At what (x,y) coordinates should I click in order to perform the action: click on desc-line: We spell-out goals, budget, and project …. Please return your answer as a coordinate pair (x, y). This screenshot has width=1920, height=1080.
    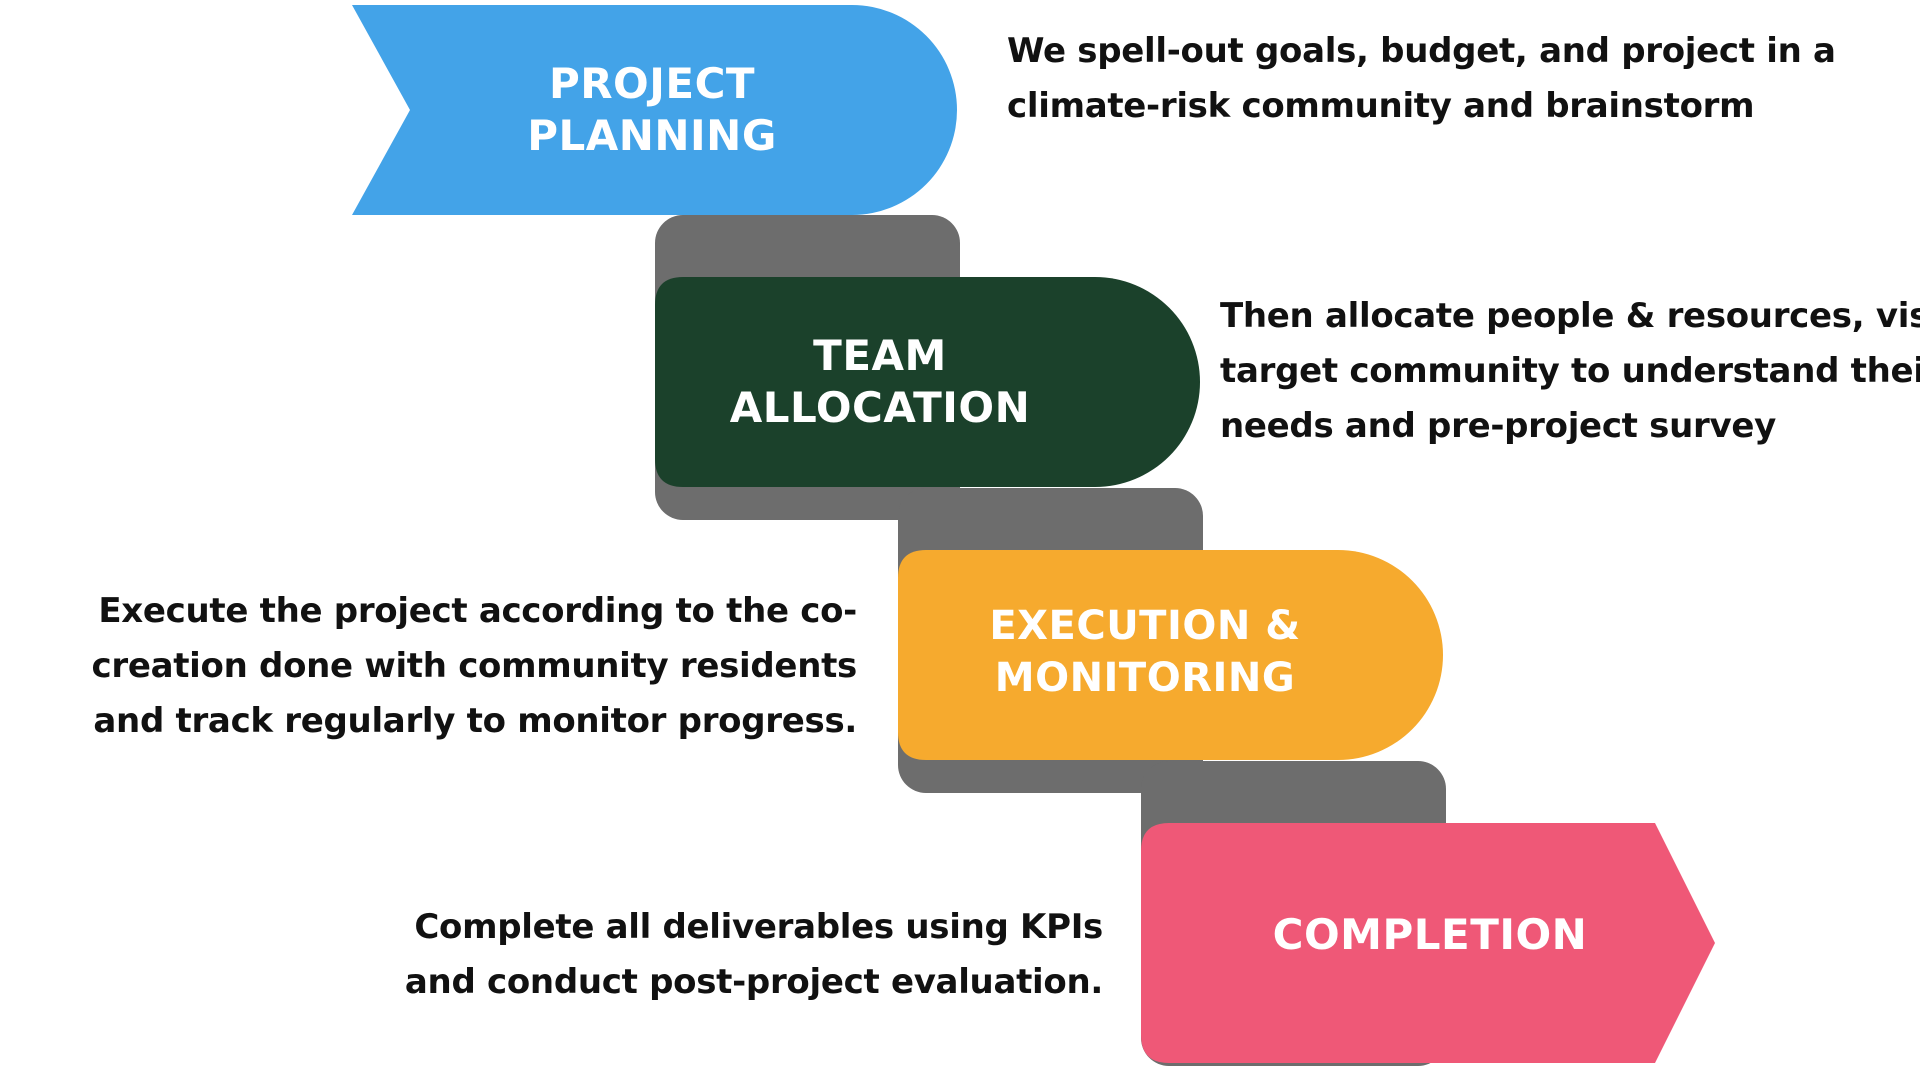
    Looking at the image, I should click on (1421, 51).